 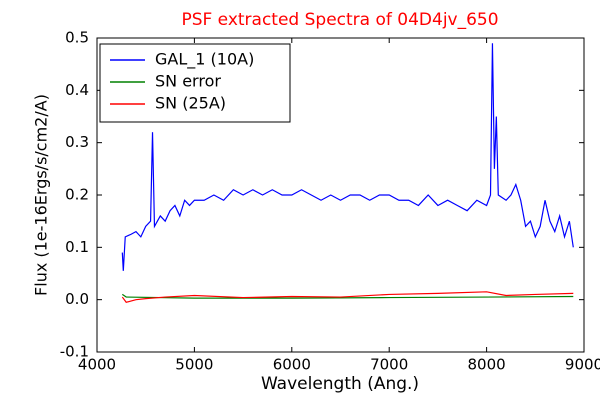 What do you see at coordinates (74, 352) in the screenshot?
I see `y-tick-label: -0.1` at bounding box center [74, 352].